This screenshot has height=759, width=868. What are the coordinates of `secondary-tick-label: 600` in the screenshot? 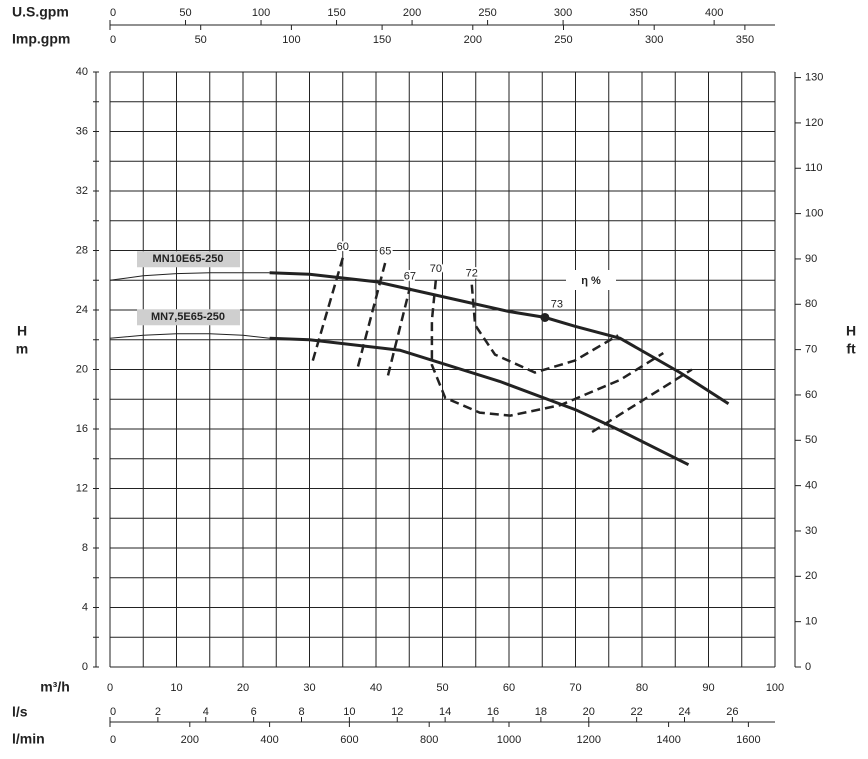 It's located at (349, 740).